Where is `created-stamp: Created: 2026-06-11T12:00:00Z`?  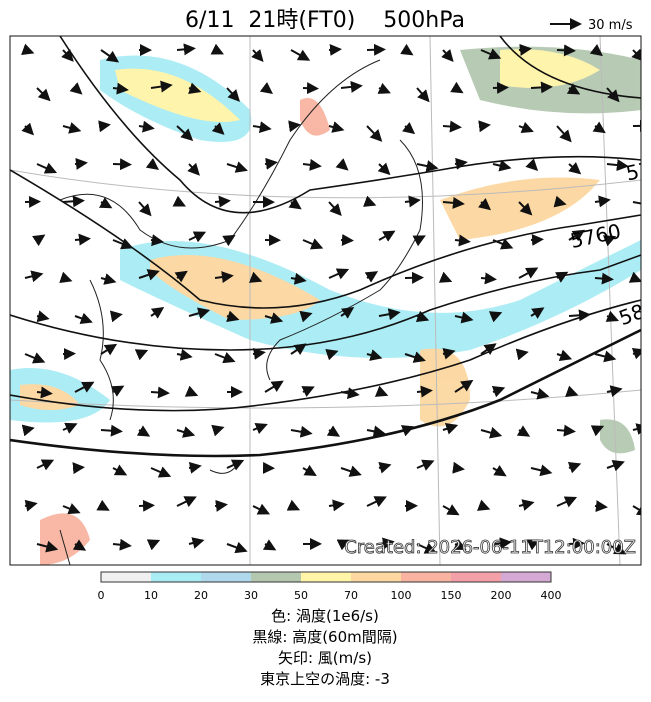 created-stamp: Created: 2026-06-11T12:00:00Z is located at coordinates (490, 547).